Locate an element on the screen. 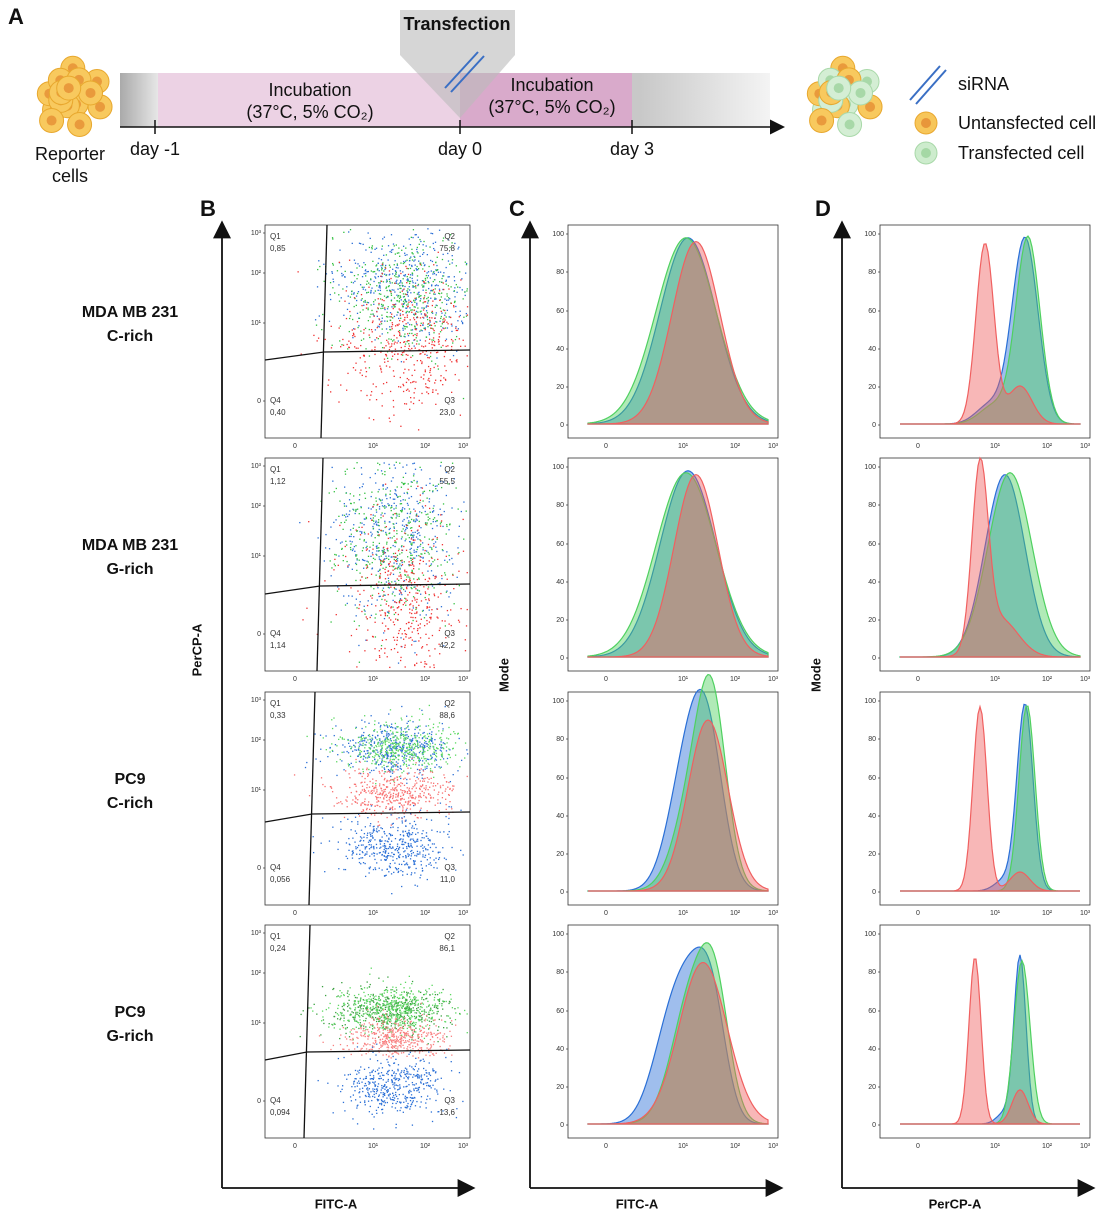 This screenshot has height=1213, width=1111. quadrant-value: 88,6 is located at coordinates (447, 715).